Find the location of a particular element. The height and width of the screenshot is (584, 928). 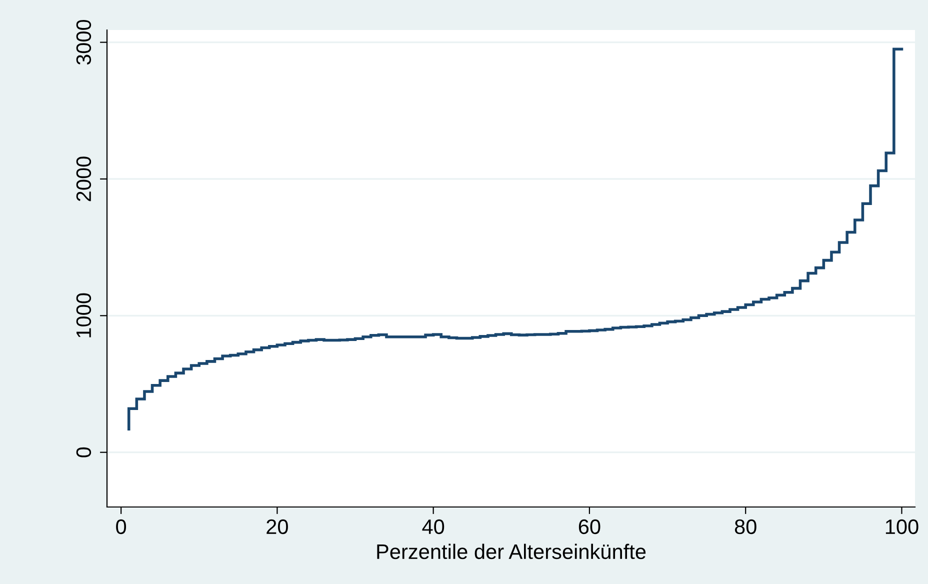

x-tick-label: 100 is located at coordinates (902, 526).